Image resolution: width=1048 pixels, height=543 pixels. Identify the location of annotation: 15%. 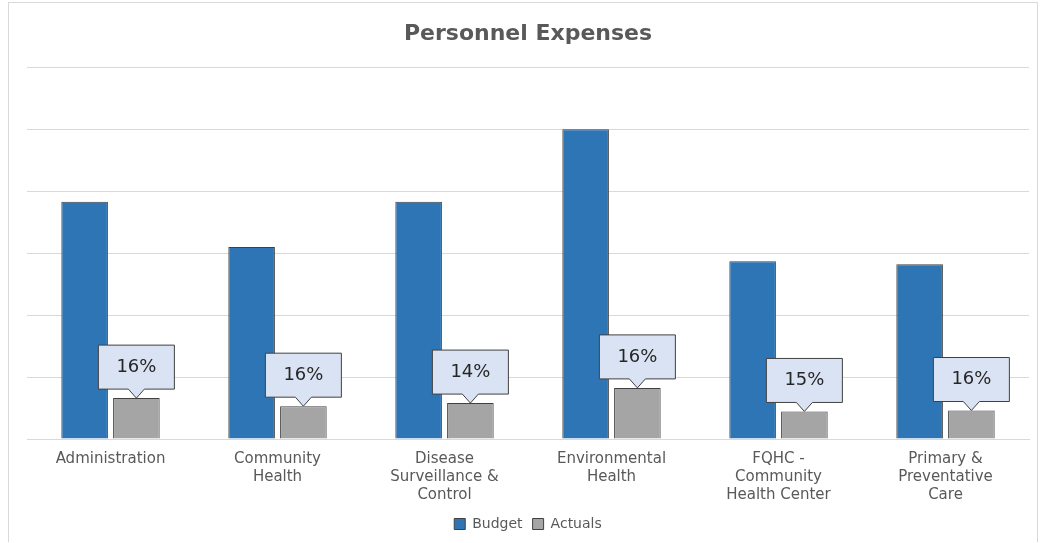
(804, 379).